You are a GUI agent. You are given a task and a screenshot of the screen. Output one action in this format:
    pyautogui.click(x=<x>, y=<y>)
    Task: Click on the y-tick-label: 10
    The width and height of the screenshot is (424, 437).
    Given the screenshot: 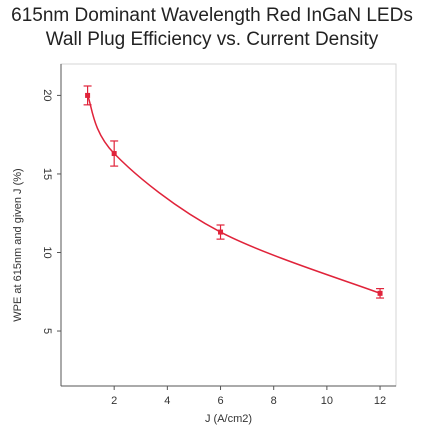 What is the action you would take?
    pyautogui.click(x=47, y=252)
    